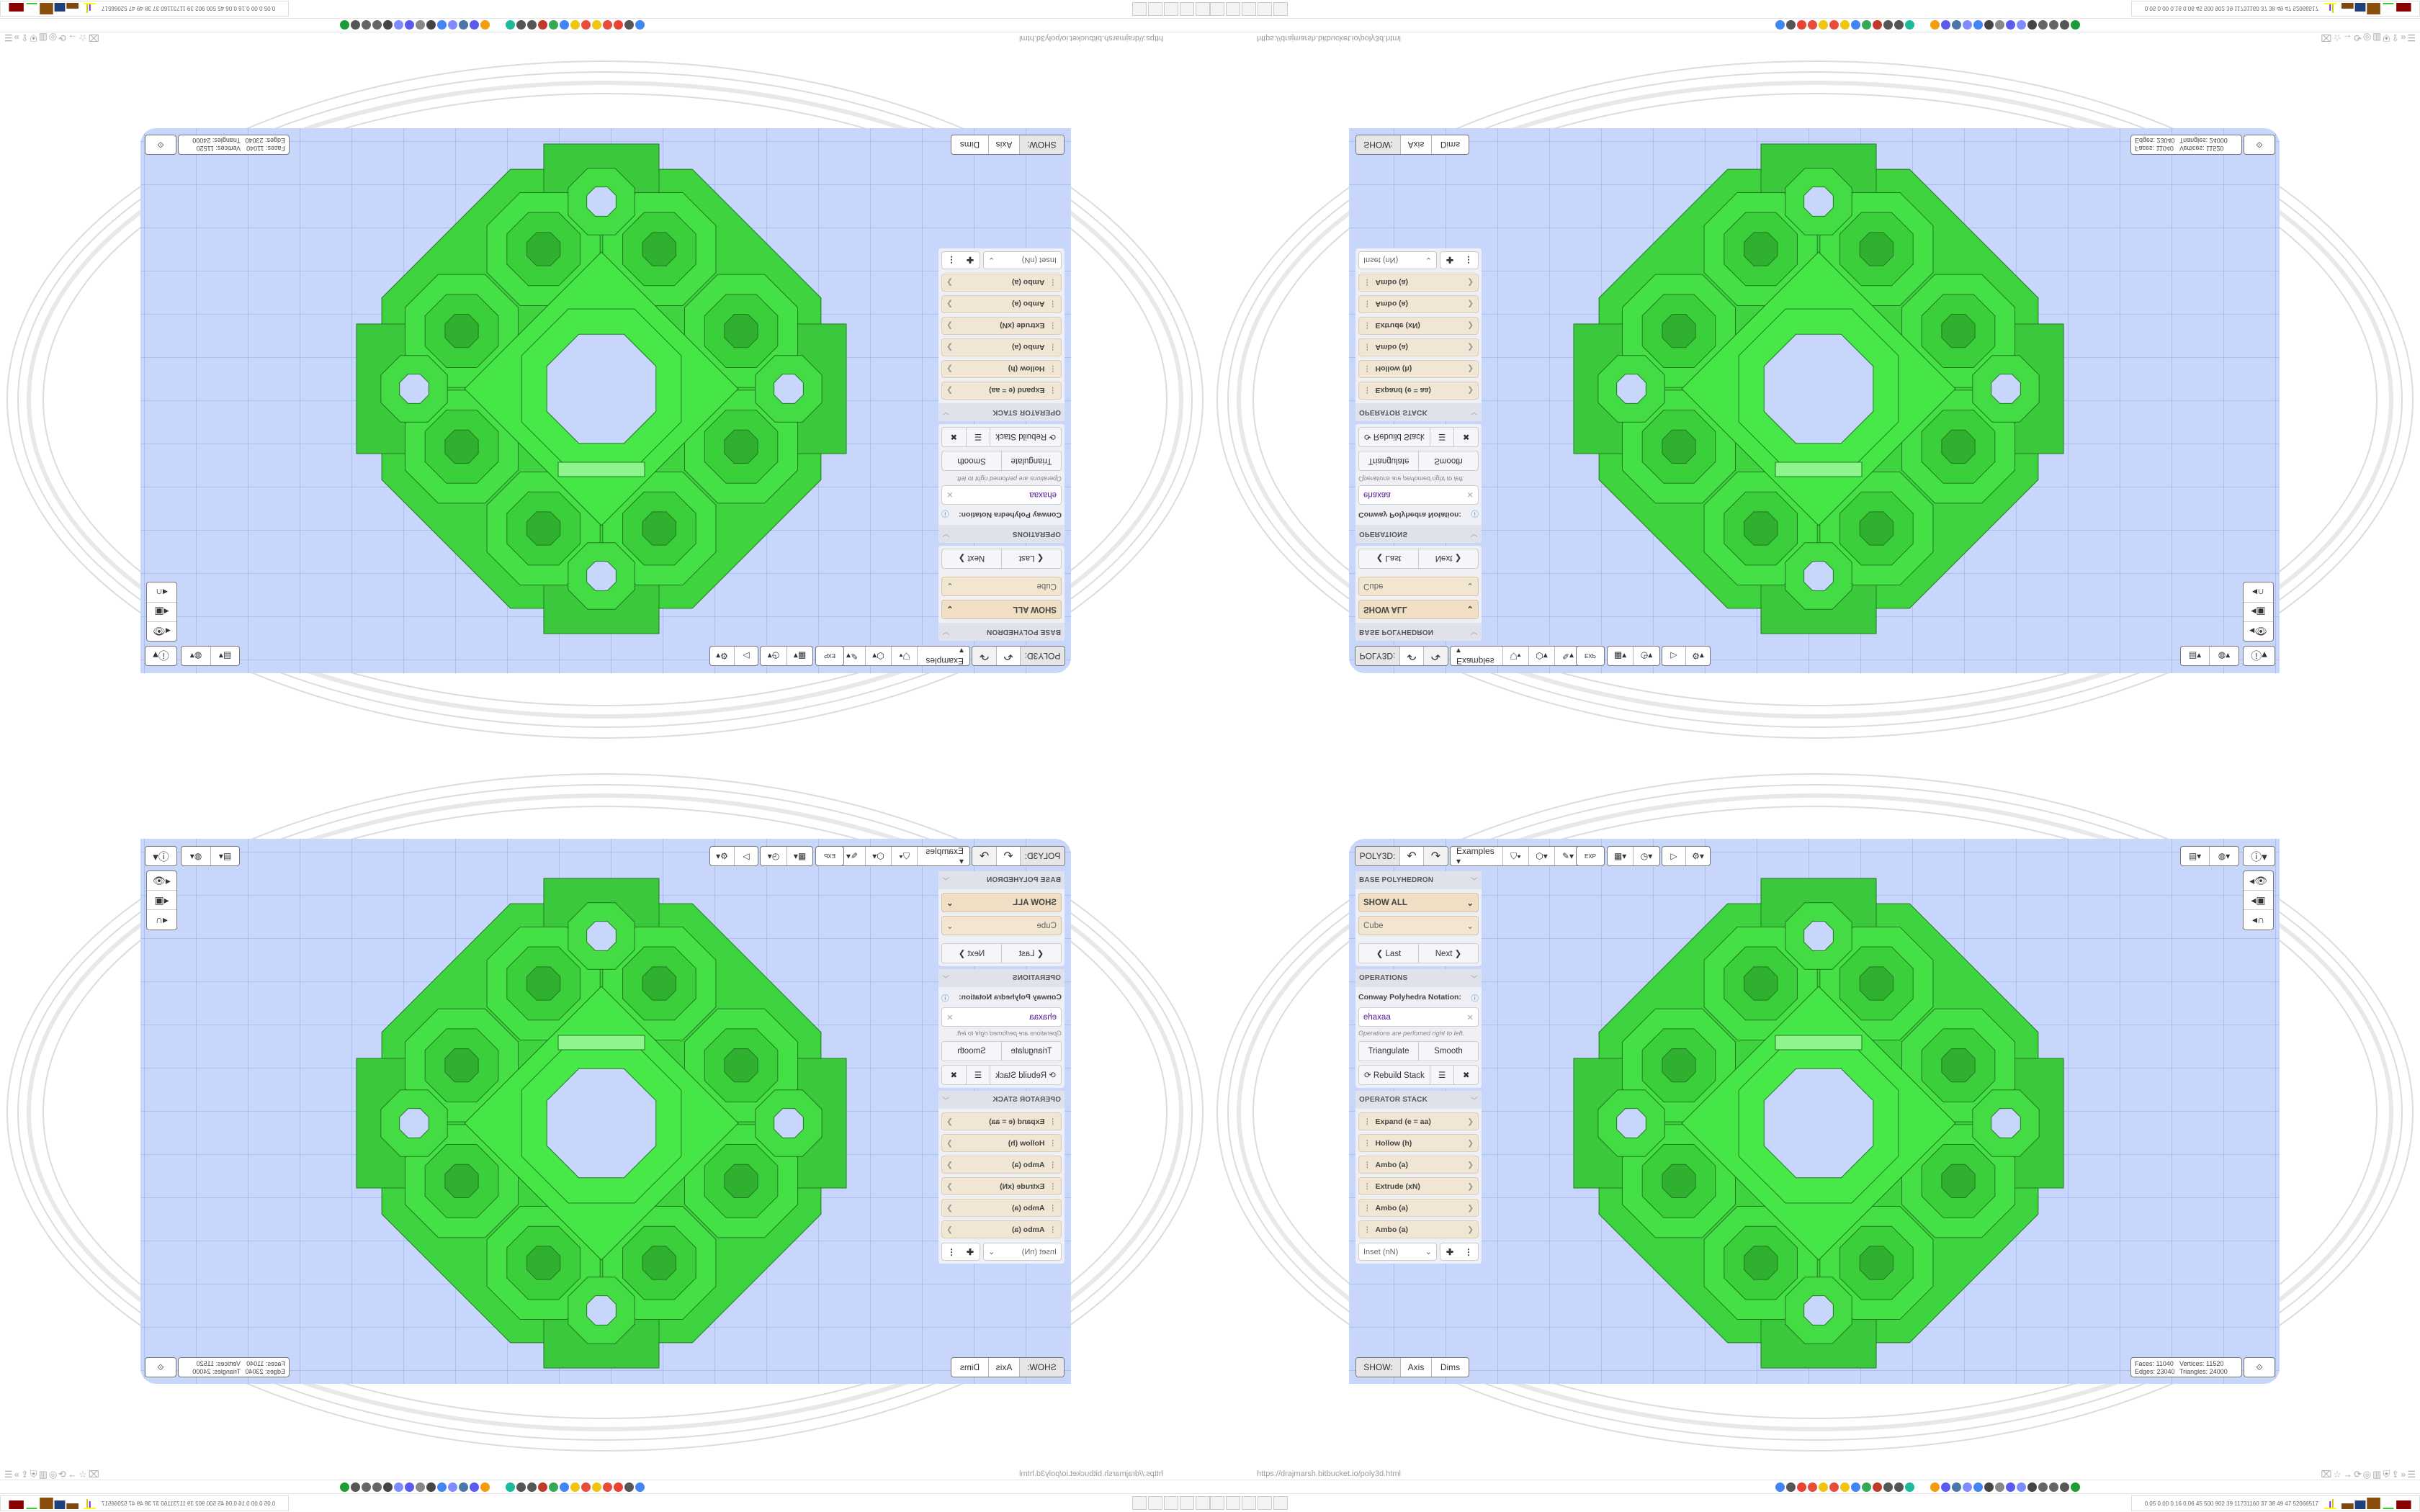 The height and width of the screenshot is (1512, 2420). What do you see at coordinates (952, 260) in the screenshot?
I see `more-icon: ⋮` at bounding box center [952, 260].